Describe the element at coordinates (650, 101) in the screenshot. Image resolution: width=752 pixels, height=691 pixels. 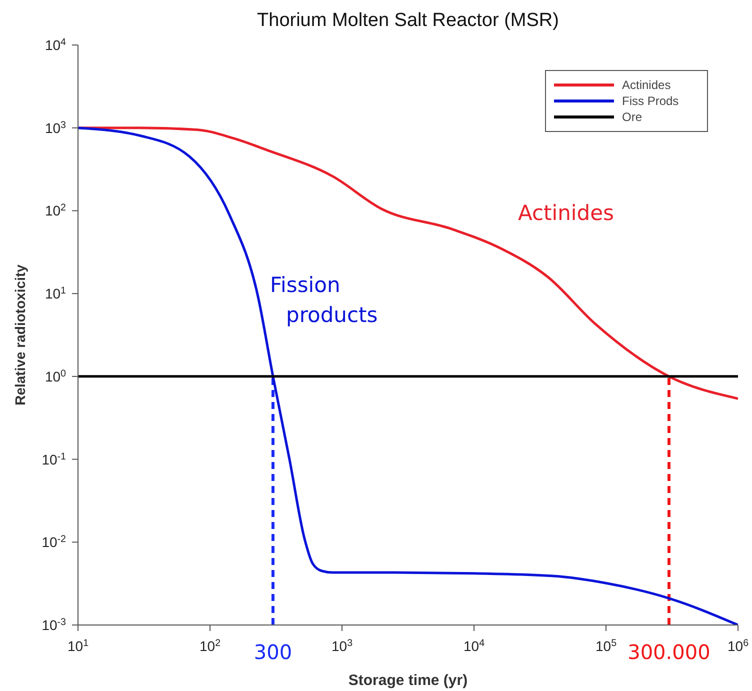
I see `legend-label: Fiss Prods` at that location.